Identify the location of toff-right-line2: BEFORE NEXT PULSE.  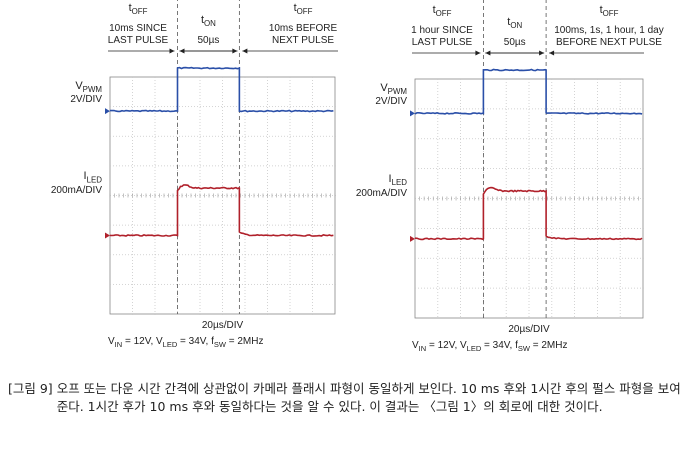
(609, 42).